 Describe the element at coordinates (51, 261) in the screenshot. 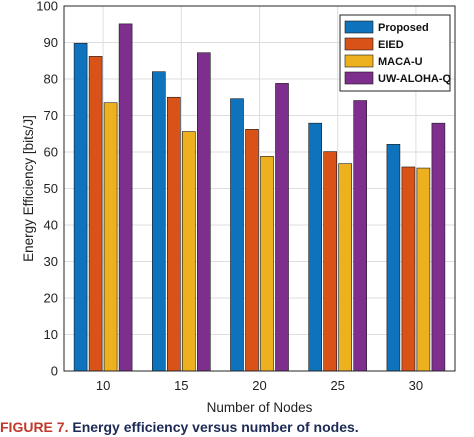

I see `y-tick-label: 30` at that location.